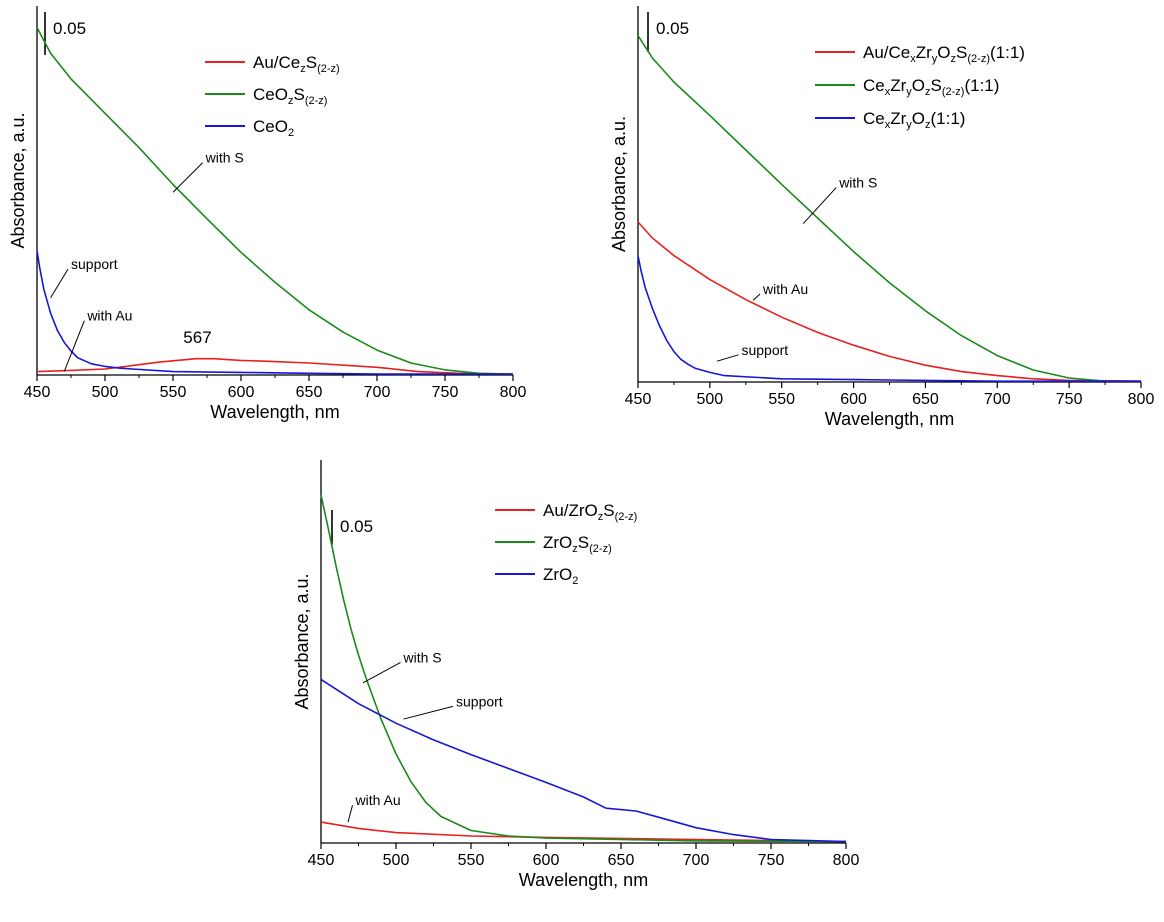 This screenshot has height=922, width=1164. Describe the element at coordinates (560, 576) in the screenshot. I see `legend-entry-3: ZrO2` at that location.